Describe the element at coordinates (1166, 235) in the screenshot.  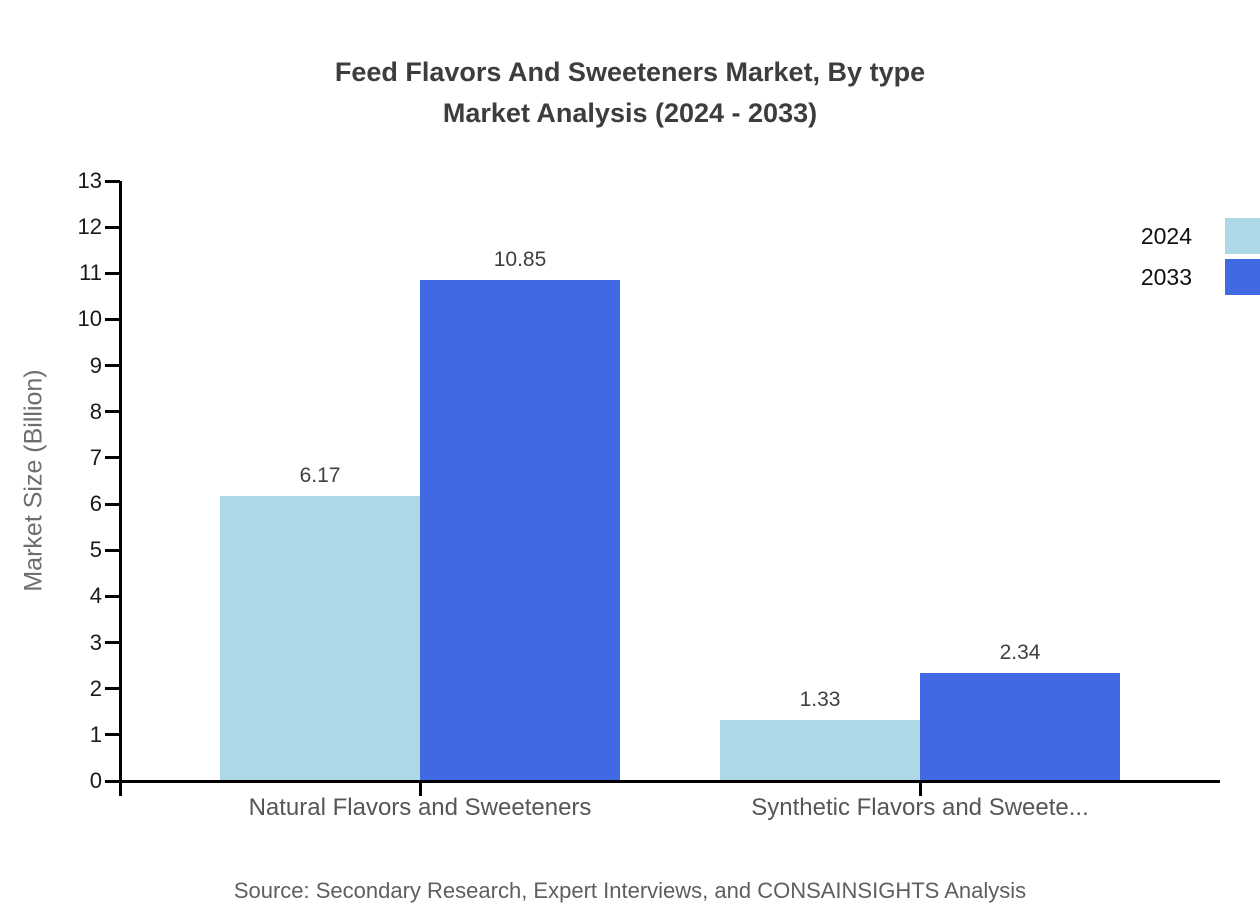
I see `legend-label: 2024` at that location.